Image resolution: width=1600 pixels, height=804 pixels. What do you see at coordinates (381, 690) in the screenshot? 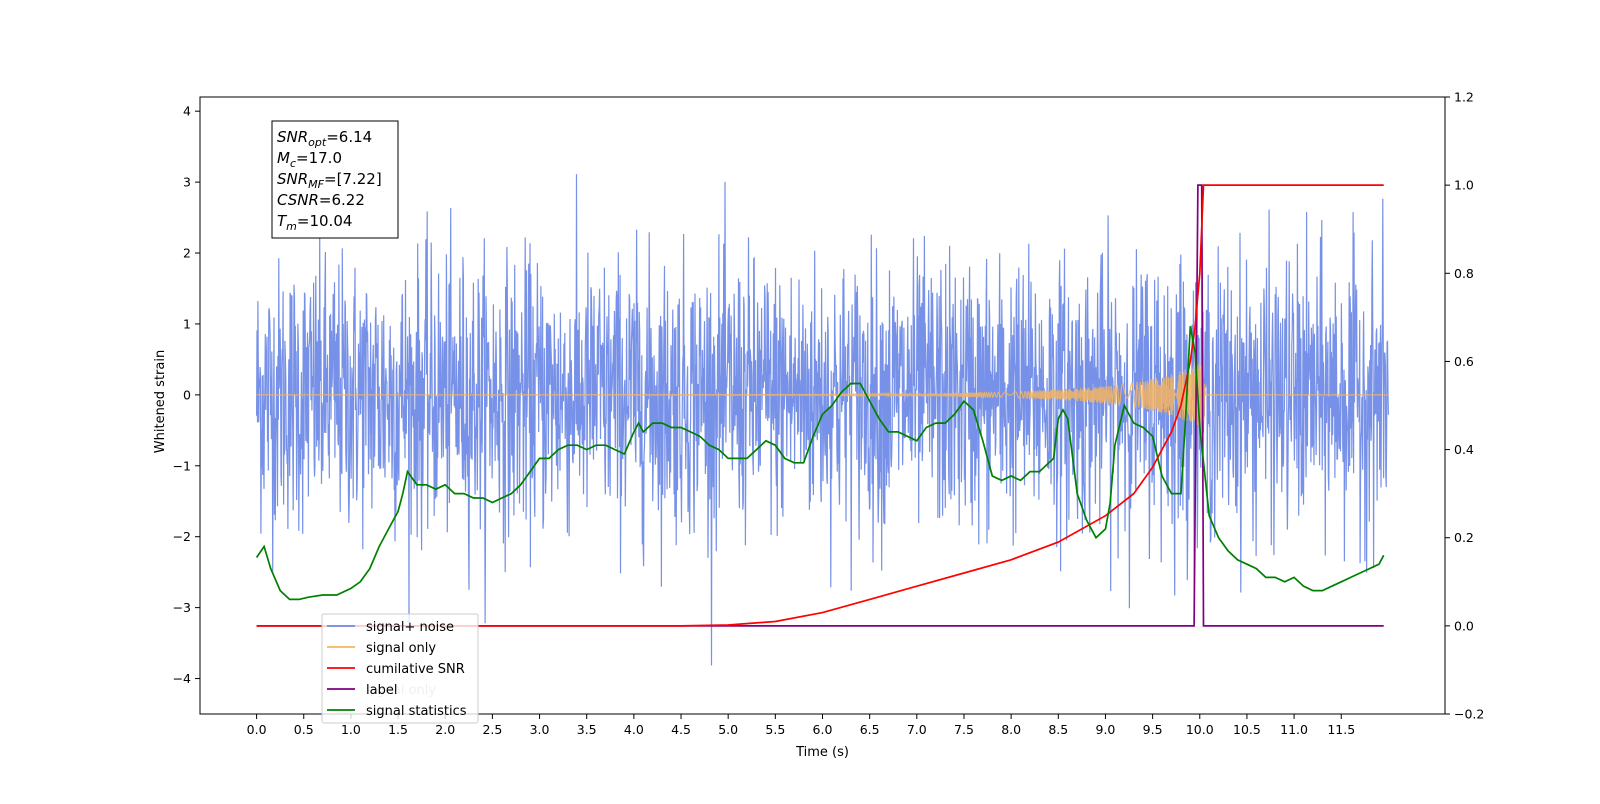
I see `legend-label: label` at bounding box center [381, 690].